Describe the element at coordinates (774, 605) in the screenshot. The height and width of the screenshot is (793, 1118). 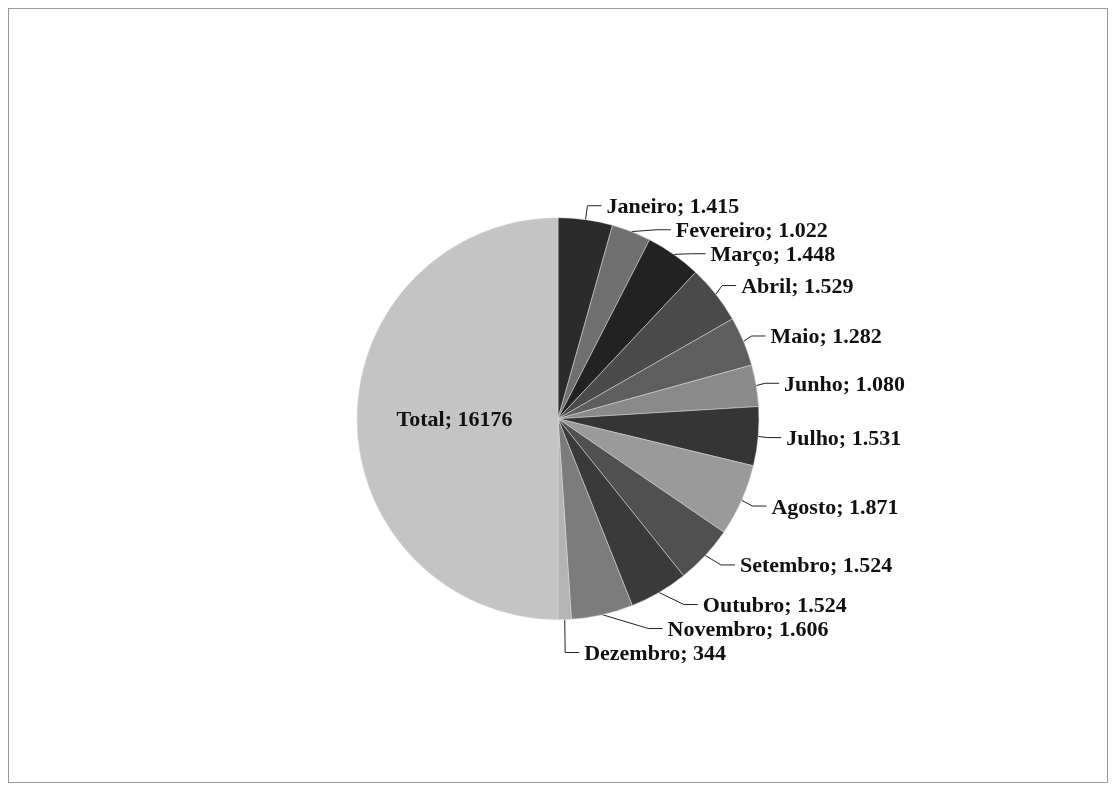
I see `slice-label: Outubro; 1.524` at that location.